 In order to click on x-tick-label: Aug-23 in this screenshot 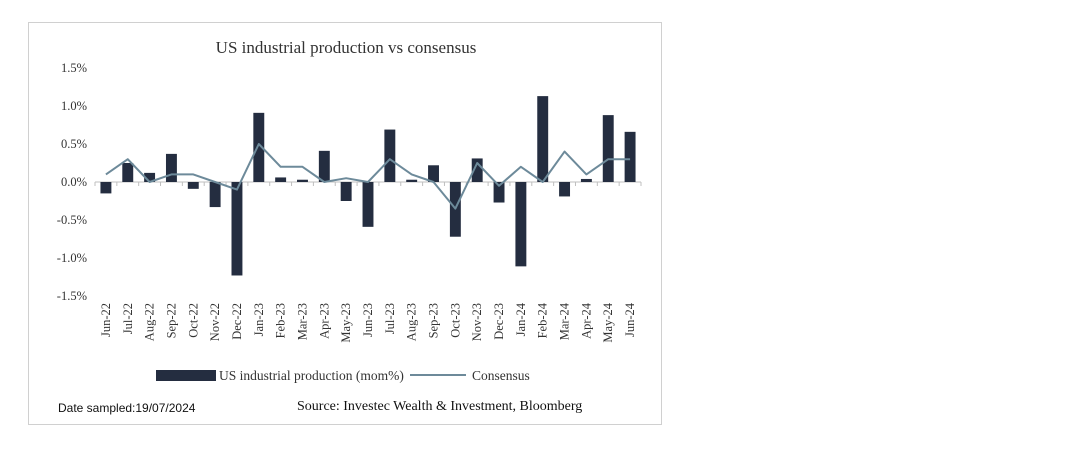, I will do `click(412, 322)`.